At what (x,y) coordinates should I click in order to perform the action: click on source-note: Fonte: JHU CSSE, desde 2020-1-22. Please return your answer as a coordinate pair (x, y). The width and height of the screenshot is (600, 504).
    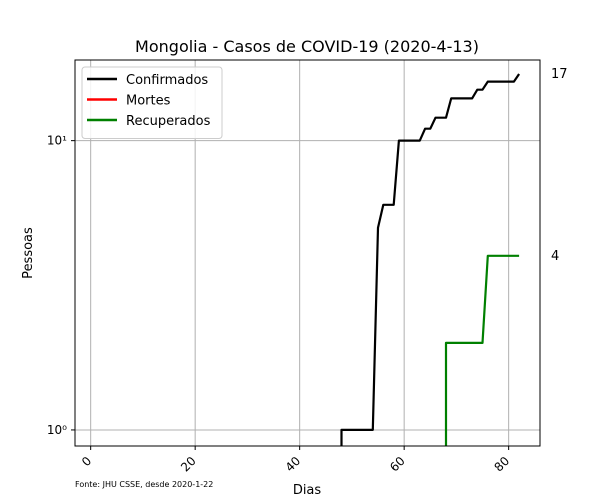
    Looking at the image, I should click on (144, 484).